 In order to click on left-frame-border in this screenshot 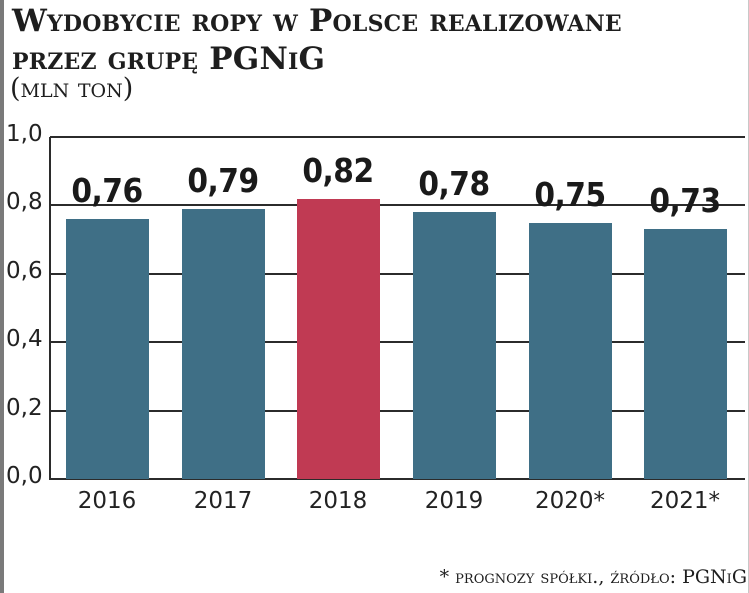, I will do `click(2, 296)`.